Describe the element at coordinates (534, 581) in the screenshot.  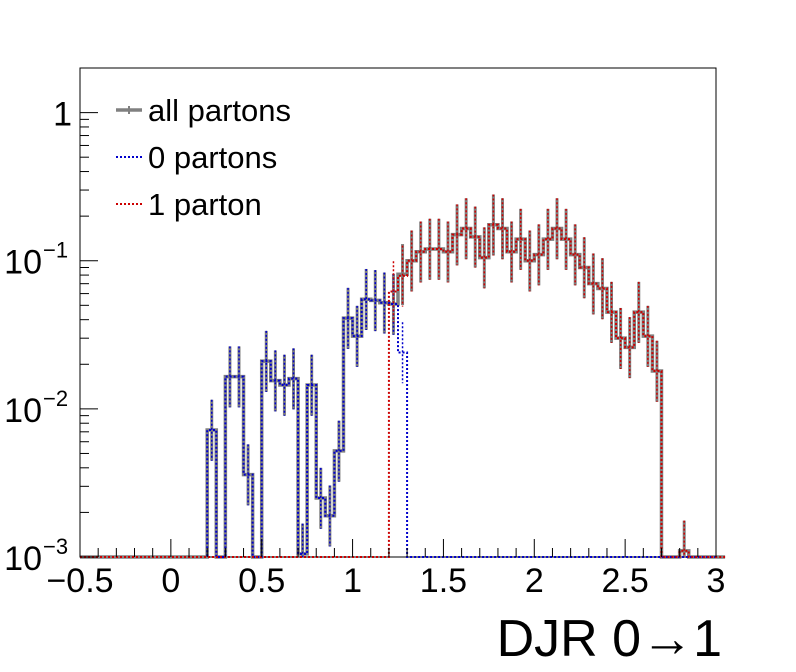
I see `x-tick-label: 2` at that location.